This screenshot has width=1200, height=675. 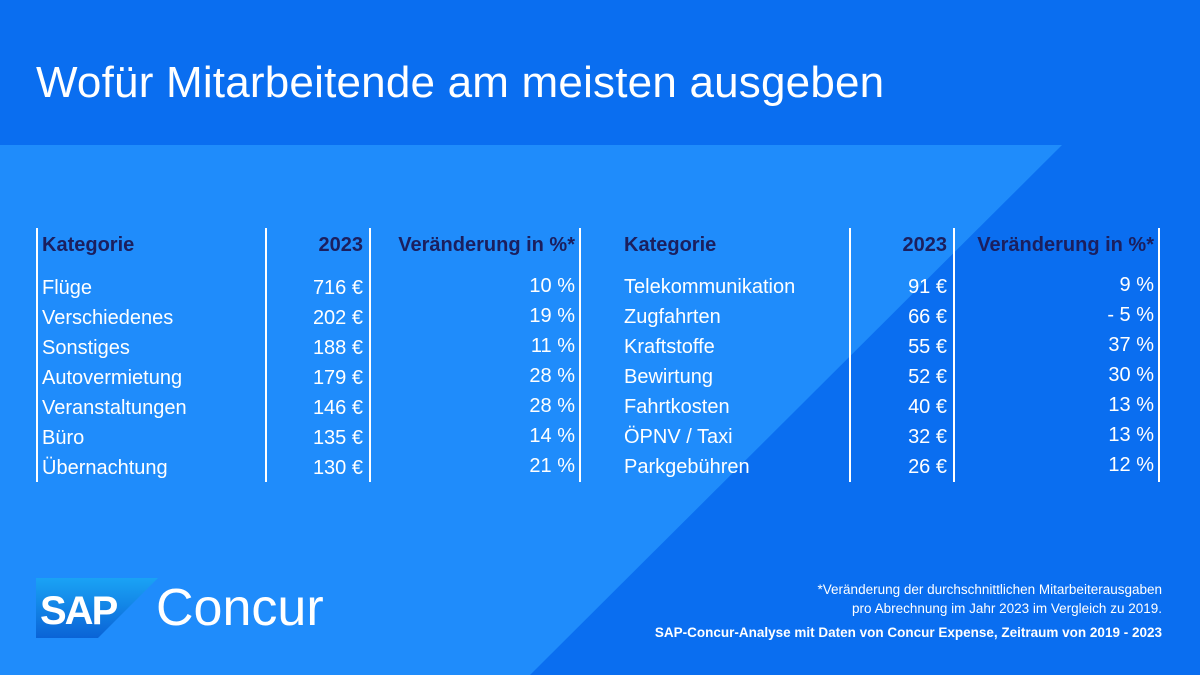 What do you see at coordinates (1131, 465) in the screenshot?
I see `change-cell: 12 %` at bounding box center [1131, 465].